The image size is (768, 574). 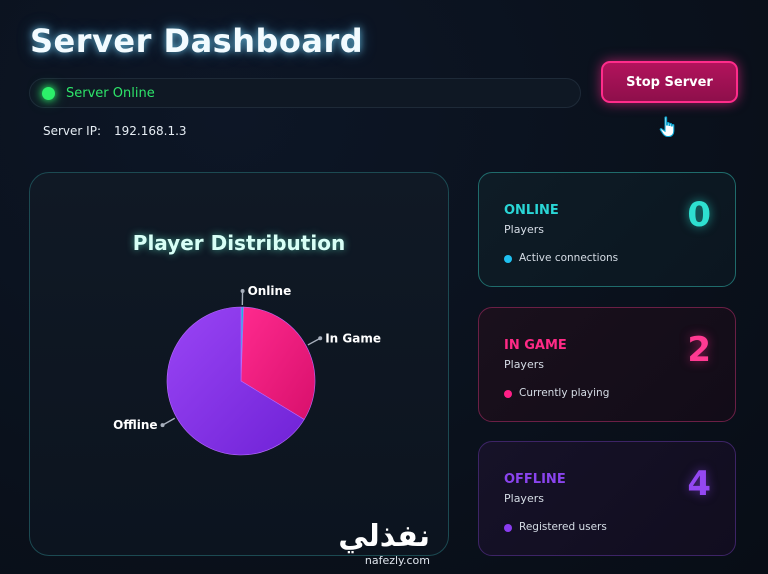 I want to click on watermark-url: nafezly.com, so click(x=397, y=560).